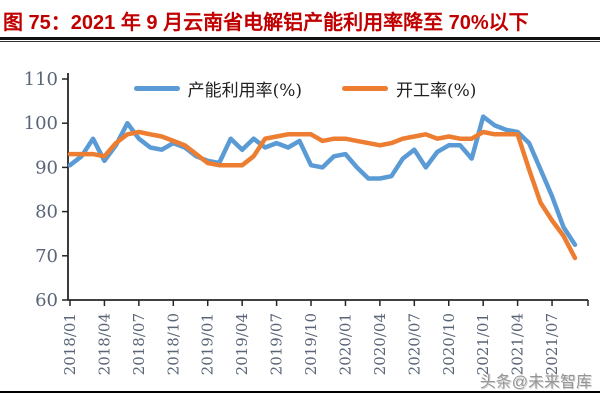  I want to click on divider-thin-line, so click(300, 41).